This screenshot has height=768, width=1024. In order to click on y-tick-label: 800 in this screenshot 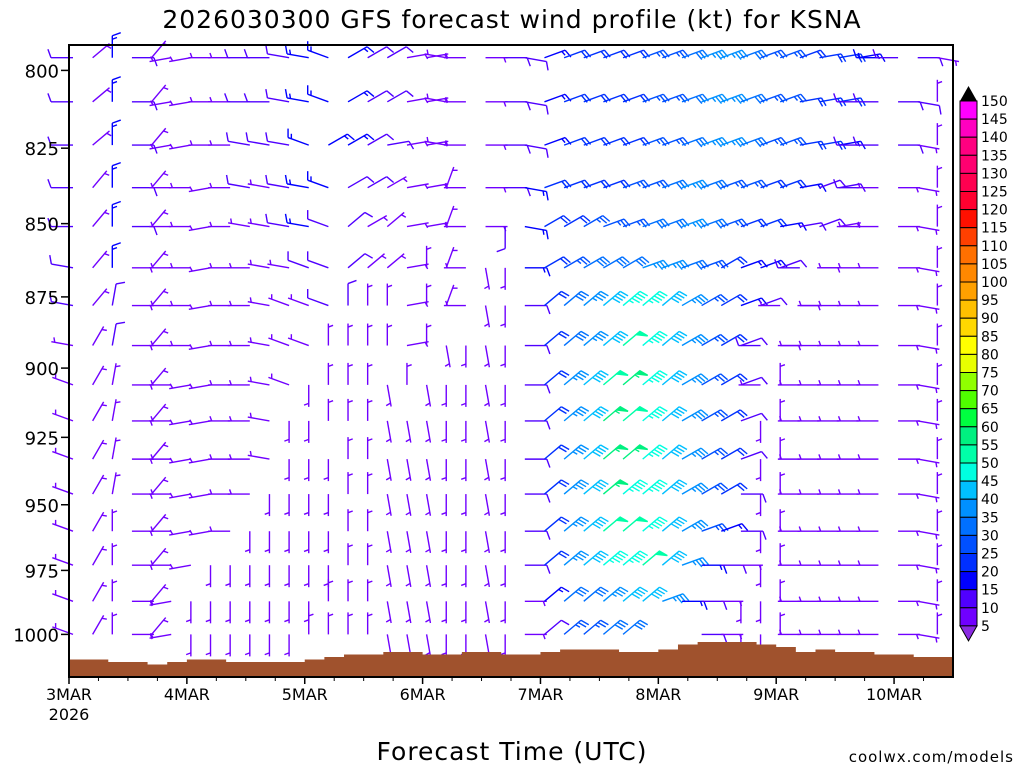, I will do `click(42, 71)`.